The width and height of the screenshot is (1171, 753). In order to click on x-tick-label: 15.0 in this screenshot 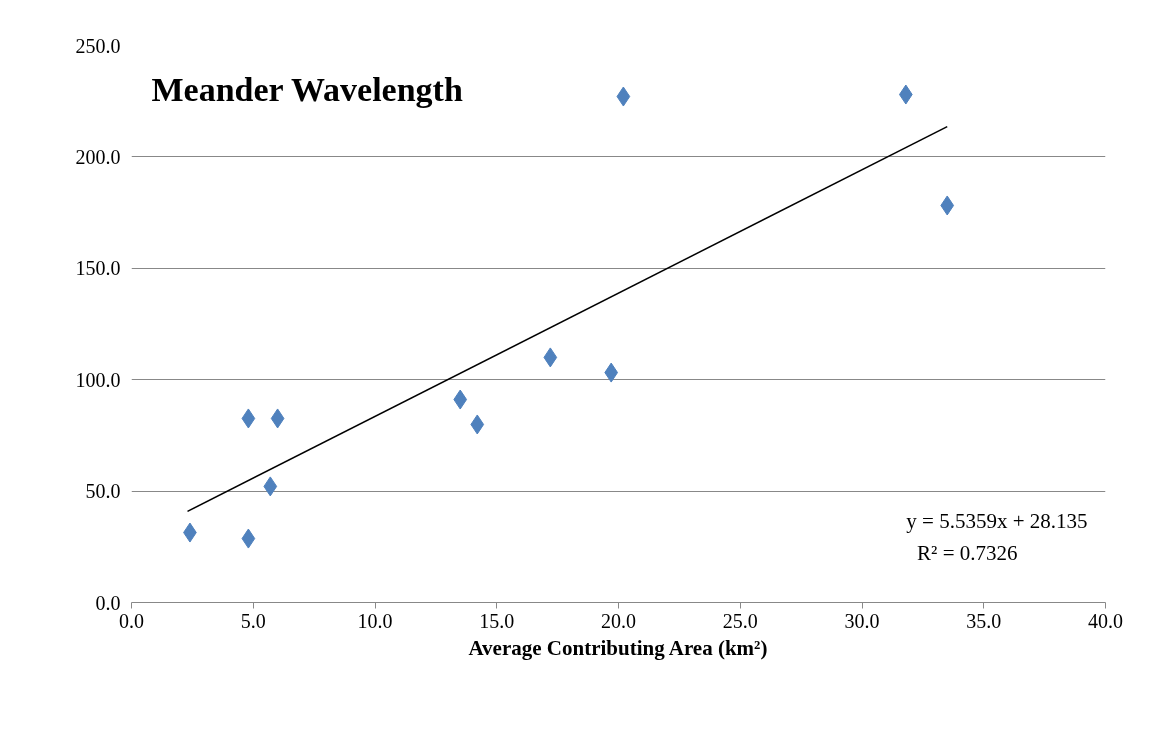, I will do `click(497, 620)`.